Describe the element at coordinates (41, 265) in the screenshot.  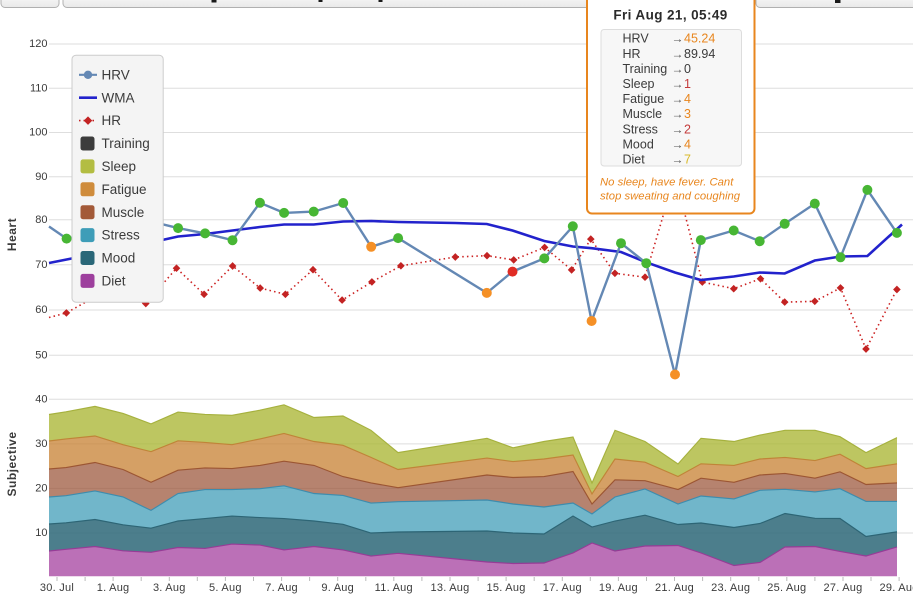
I see `svg-text: 70` at that location.